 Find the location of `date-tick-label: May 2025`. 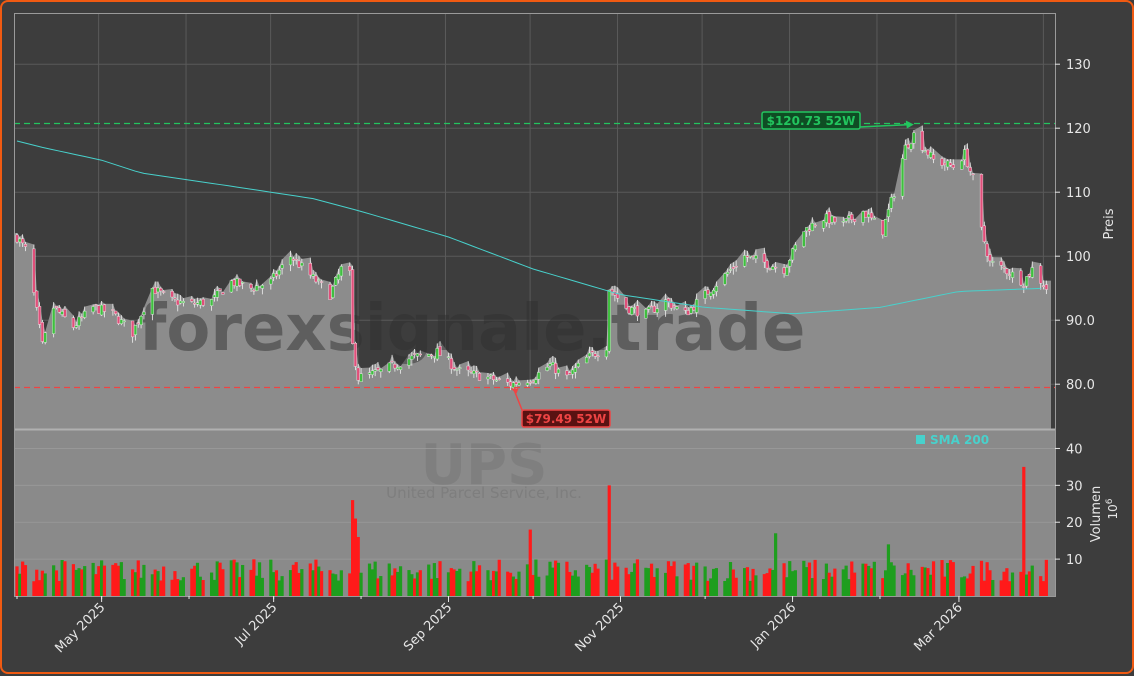

date-tick-label: May 2025 is located at coordinates (81, 628).